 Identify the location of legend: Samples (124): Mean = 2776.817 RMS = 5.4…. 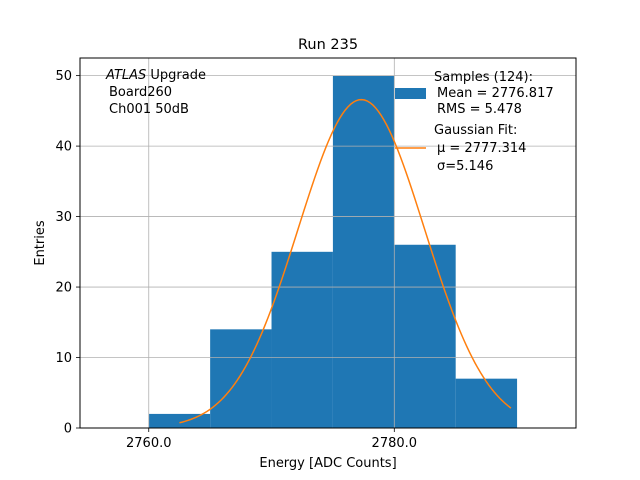
(474, 122).